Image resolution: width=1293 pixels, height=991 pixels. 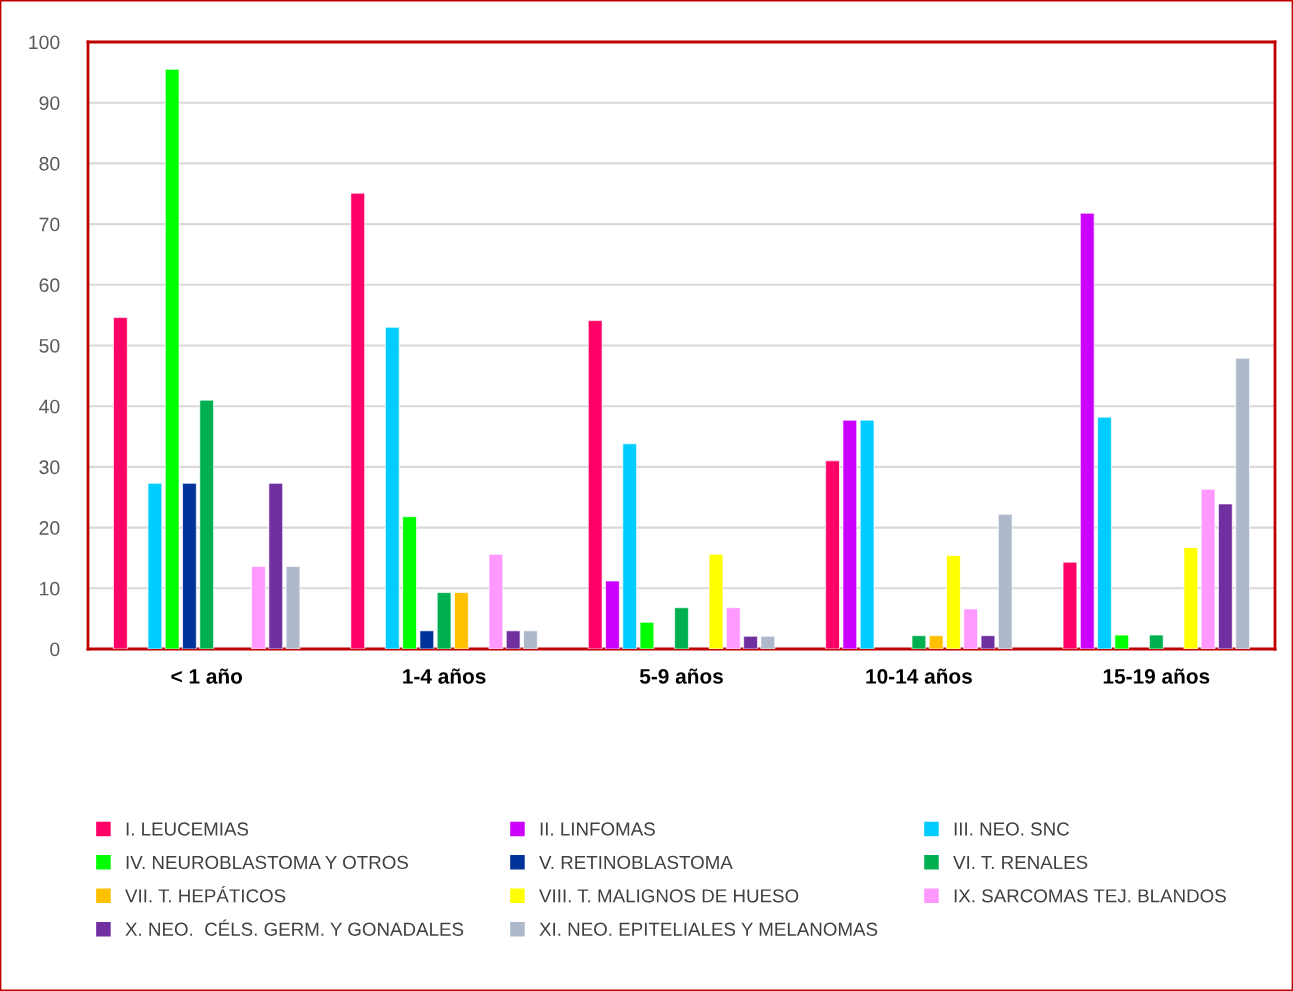 I want to click on y-tick-label: 30, so click(x=49, y=467).